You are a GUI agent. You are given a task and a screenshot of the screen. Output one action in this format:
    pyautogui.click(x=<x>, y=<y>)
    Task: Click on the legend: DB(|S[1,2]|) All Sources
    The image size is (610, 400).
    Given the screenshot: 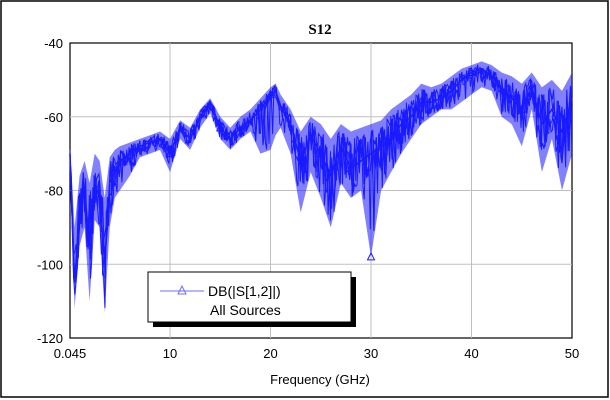 What is the action you would take?
    pyautogui.click(x=251, y=299)
    